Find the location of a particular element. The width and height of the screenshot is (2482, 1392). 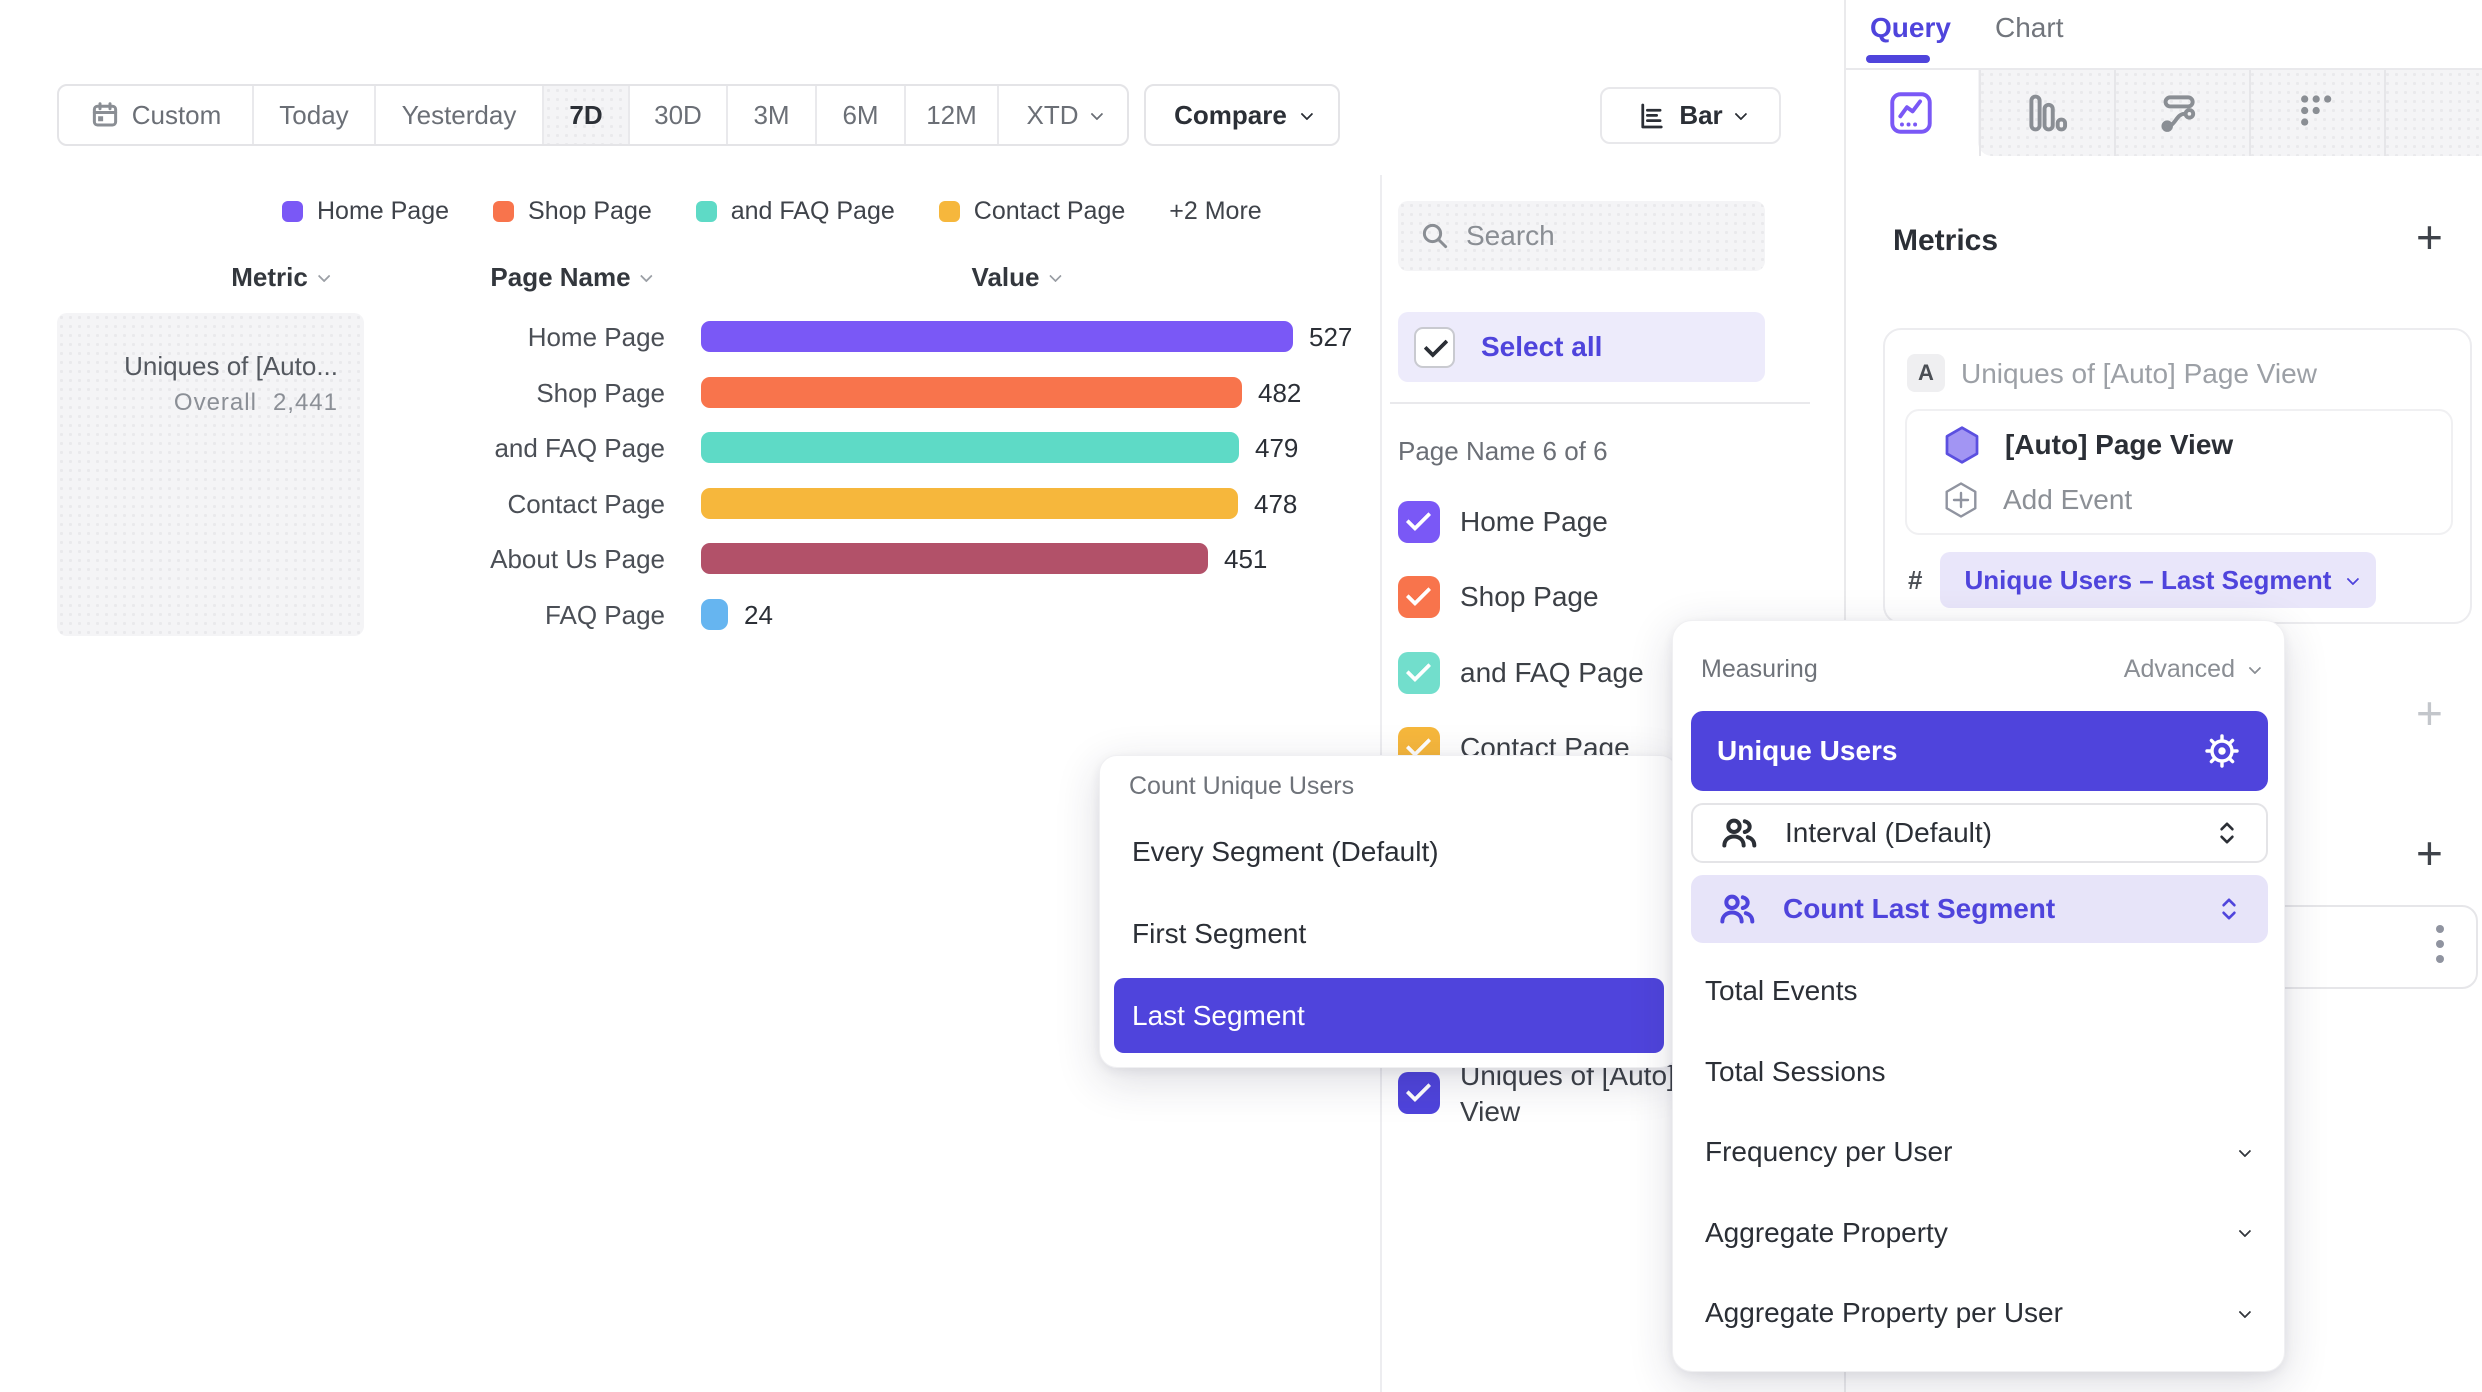

advanced-toggle: Advanced is located at coordinates (2192, 669).